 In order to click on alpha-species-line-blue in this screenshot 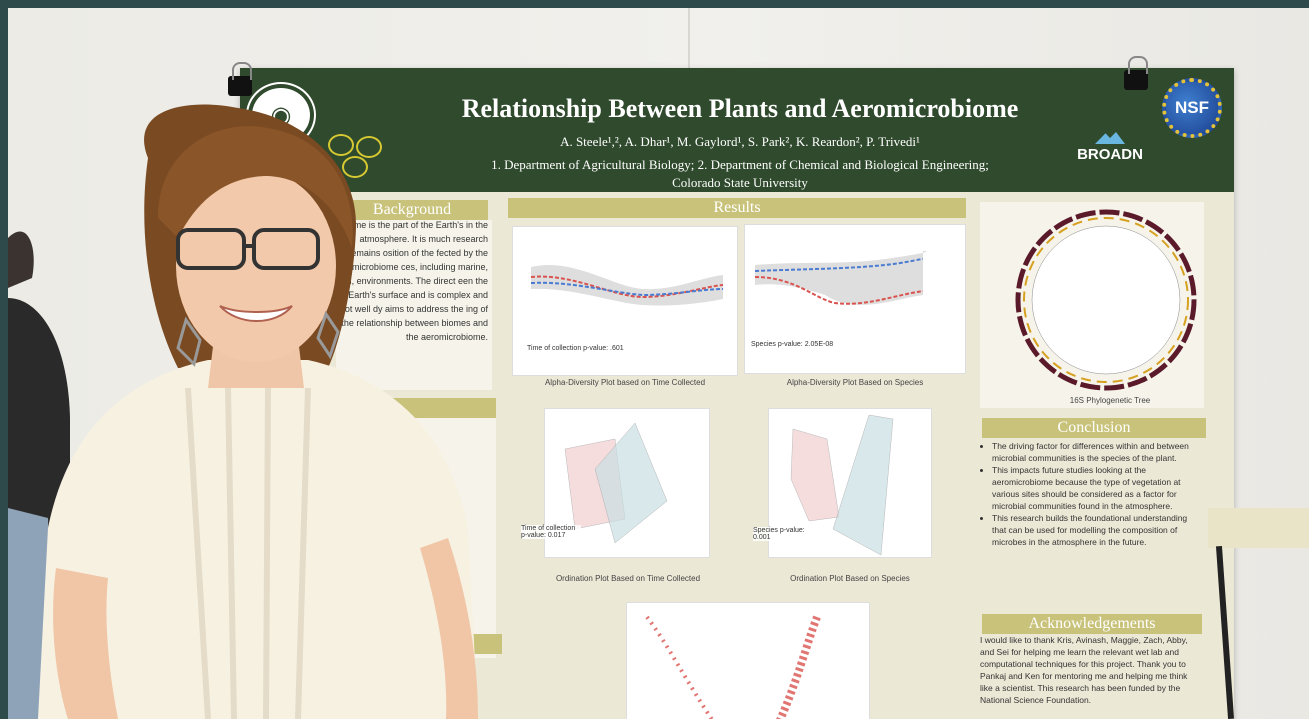, I will do `click(839, 265)`.